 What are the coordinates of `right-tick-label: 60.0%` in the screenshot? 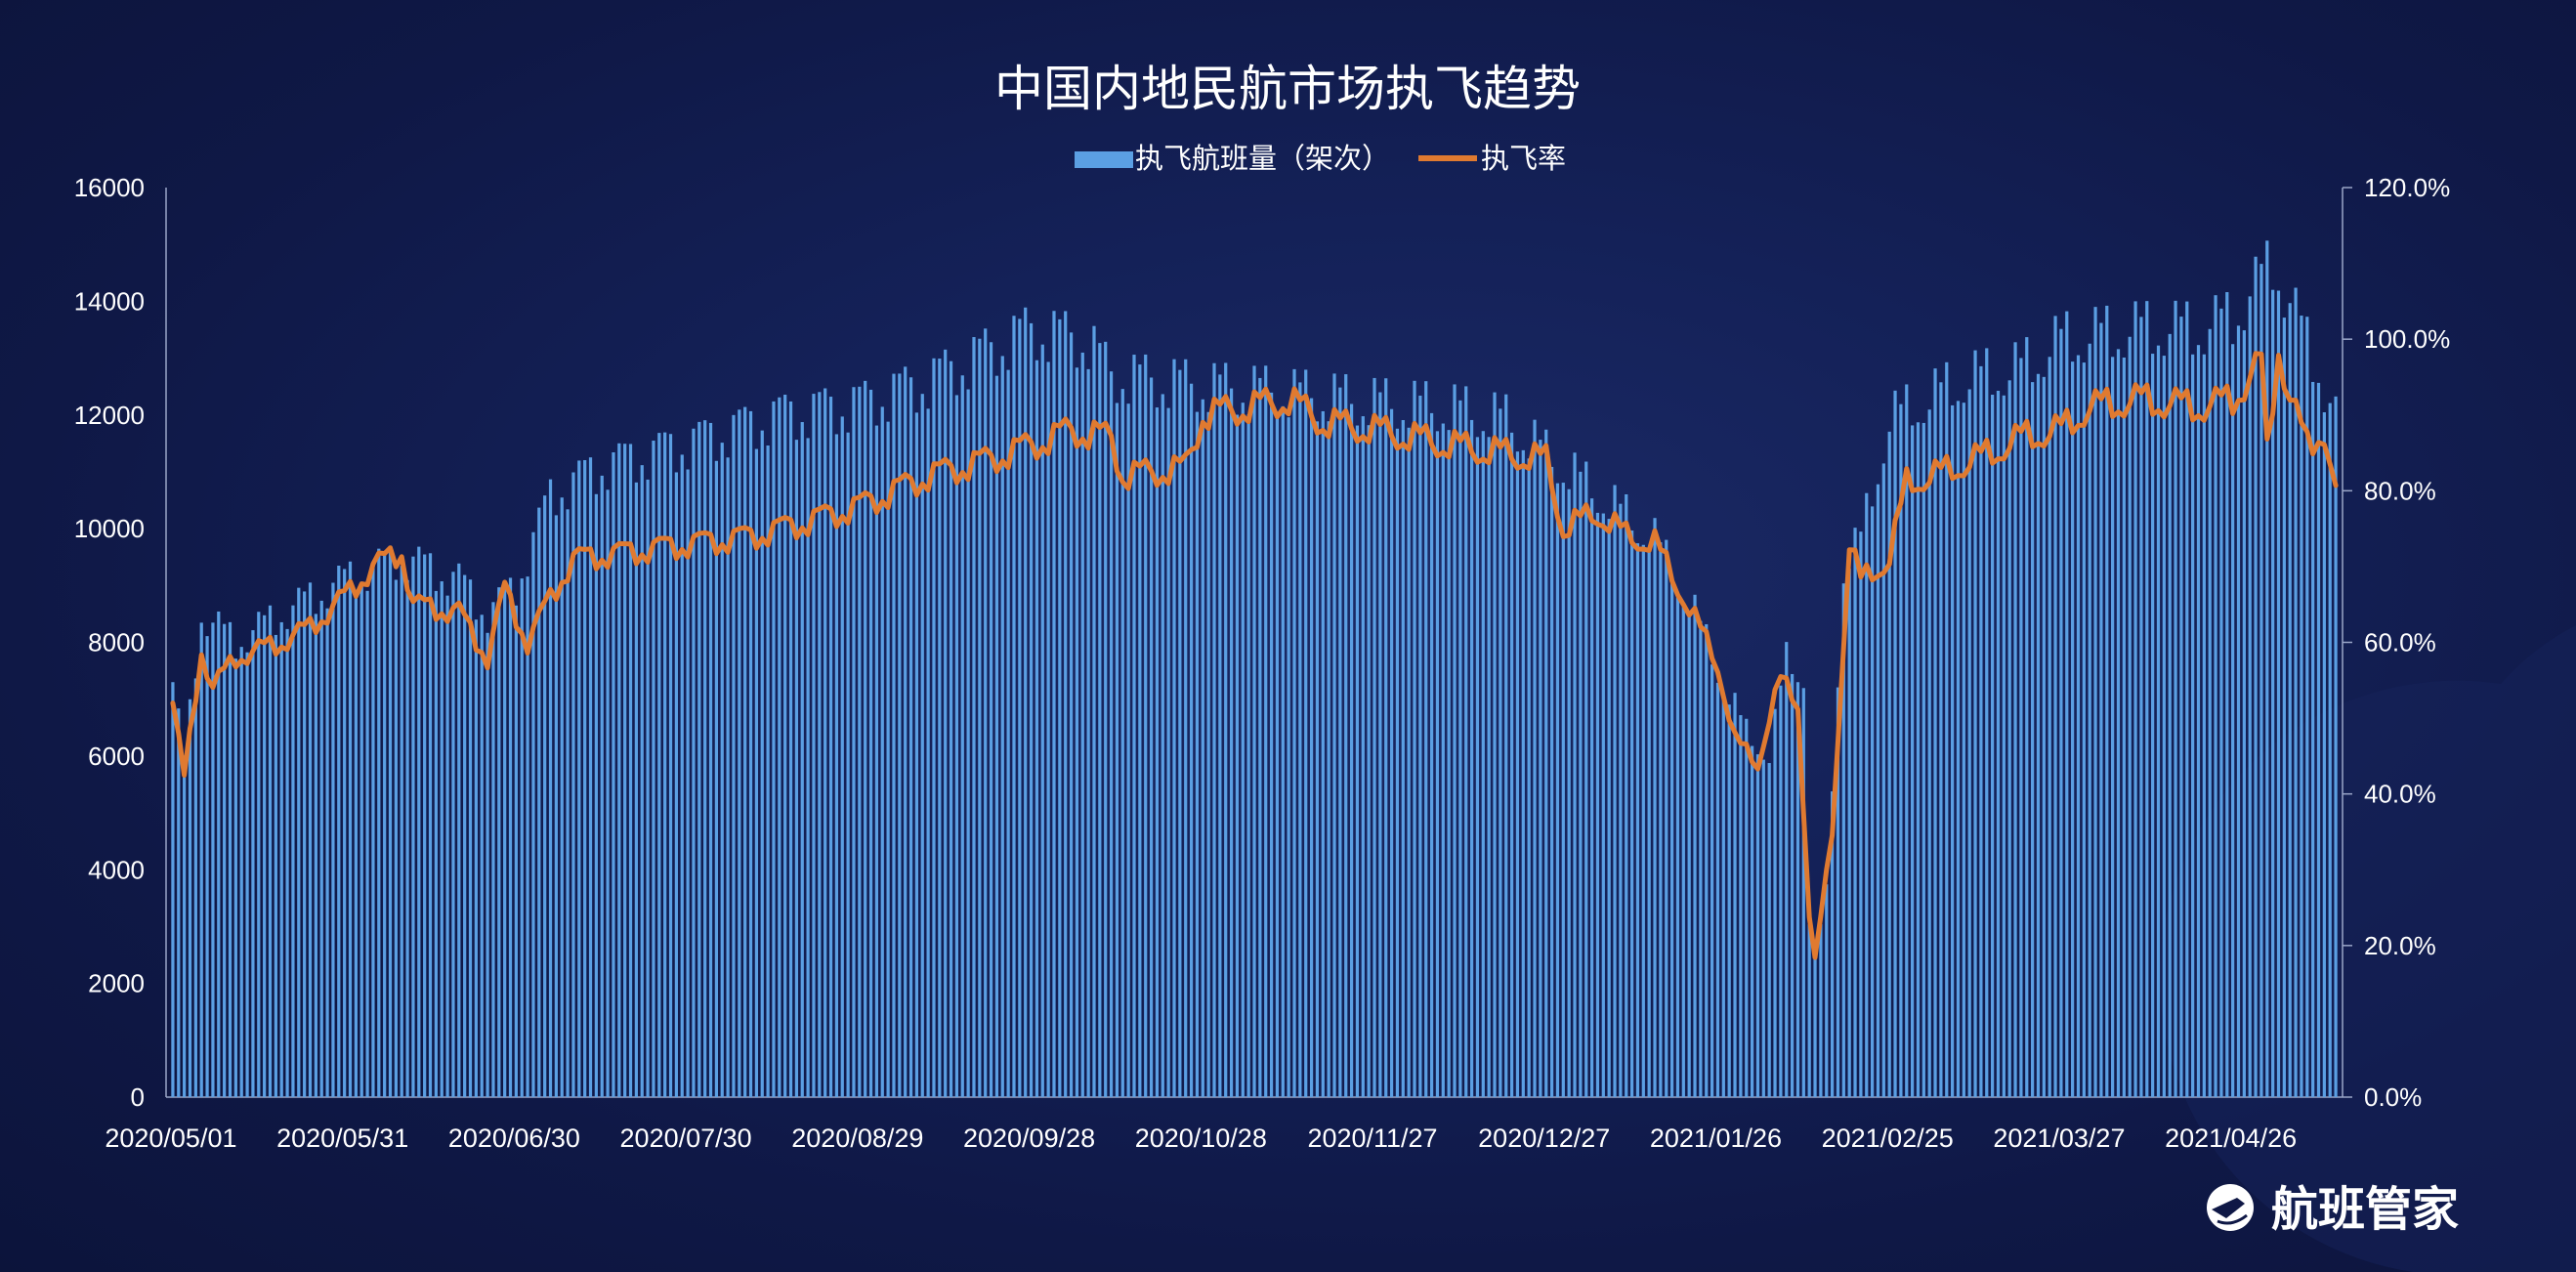 It's located at (2400, 643).